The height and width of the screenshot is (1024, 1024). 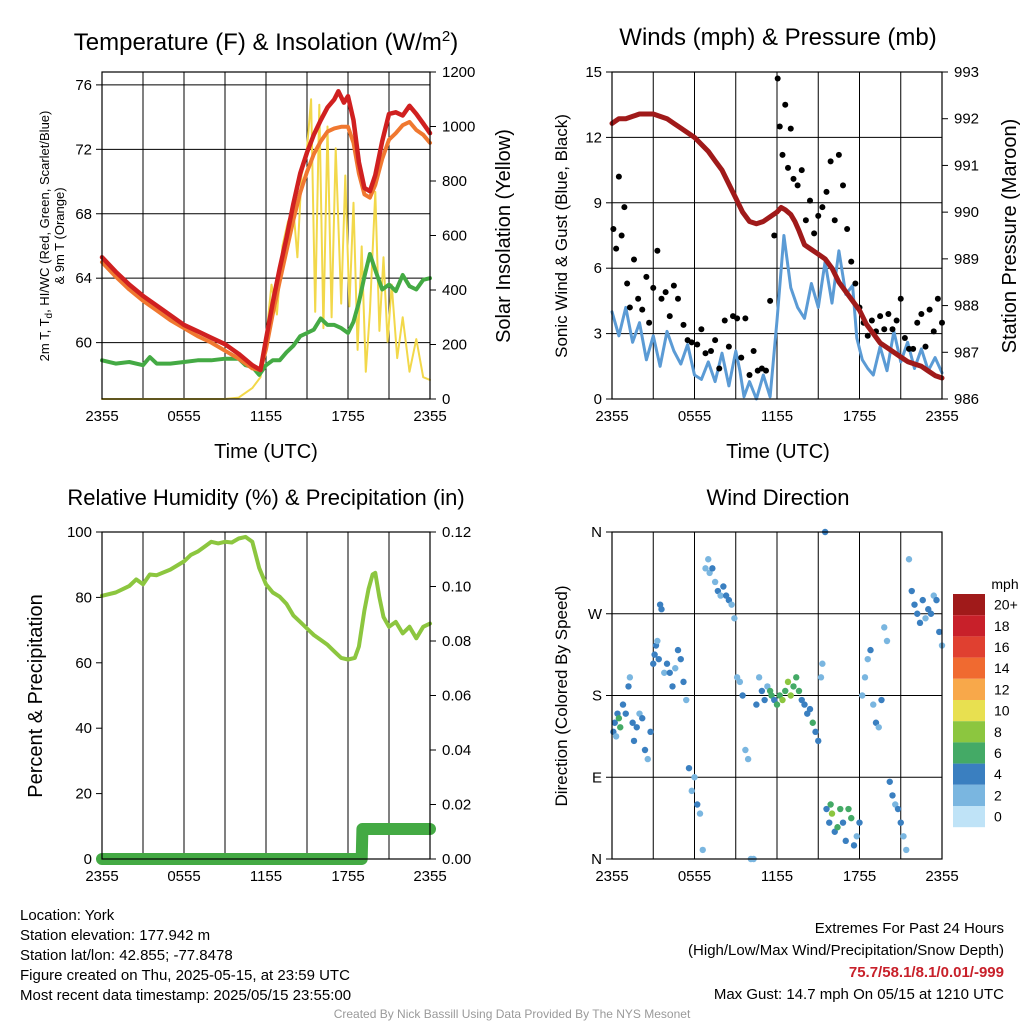 I want to click on insolation-y2-tick-label: 800, so click(x=454, y=181).